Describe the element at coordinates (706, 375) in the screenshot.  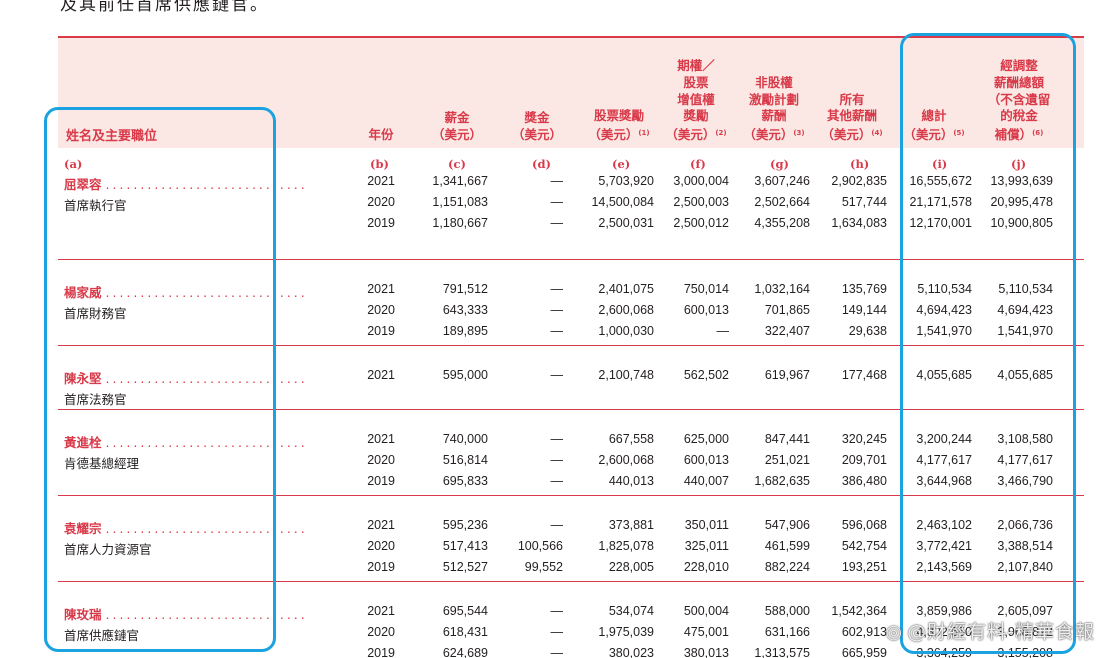
I see `cell-option: 562,502` at that location.